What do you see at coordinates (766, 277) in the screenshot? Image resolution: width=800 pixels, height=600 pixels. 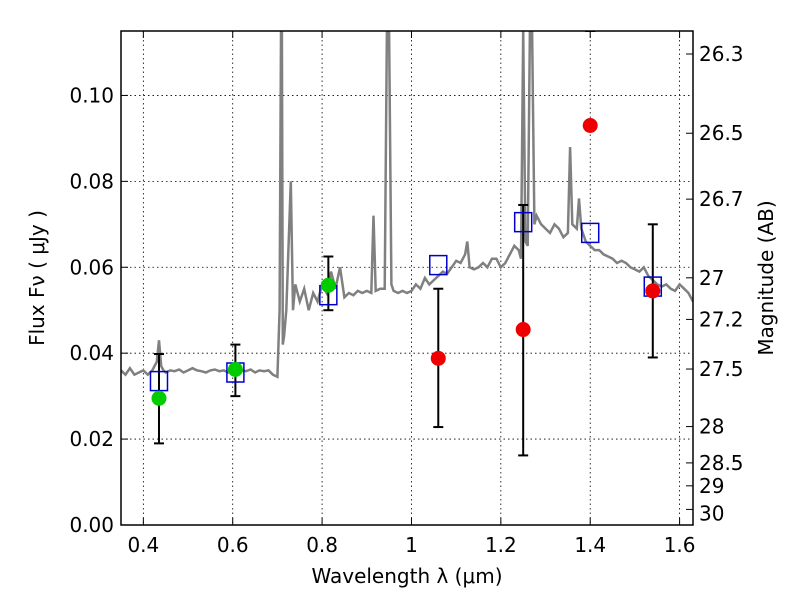 I see `y-right-axis-label: Magnitude (AB)` at bounding box center [766, 277].